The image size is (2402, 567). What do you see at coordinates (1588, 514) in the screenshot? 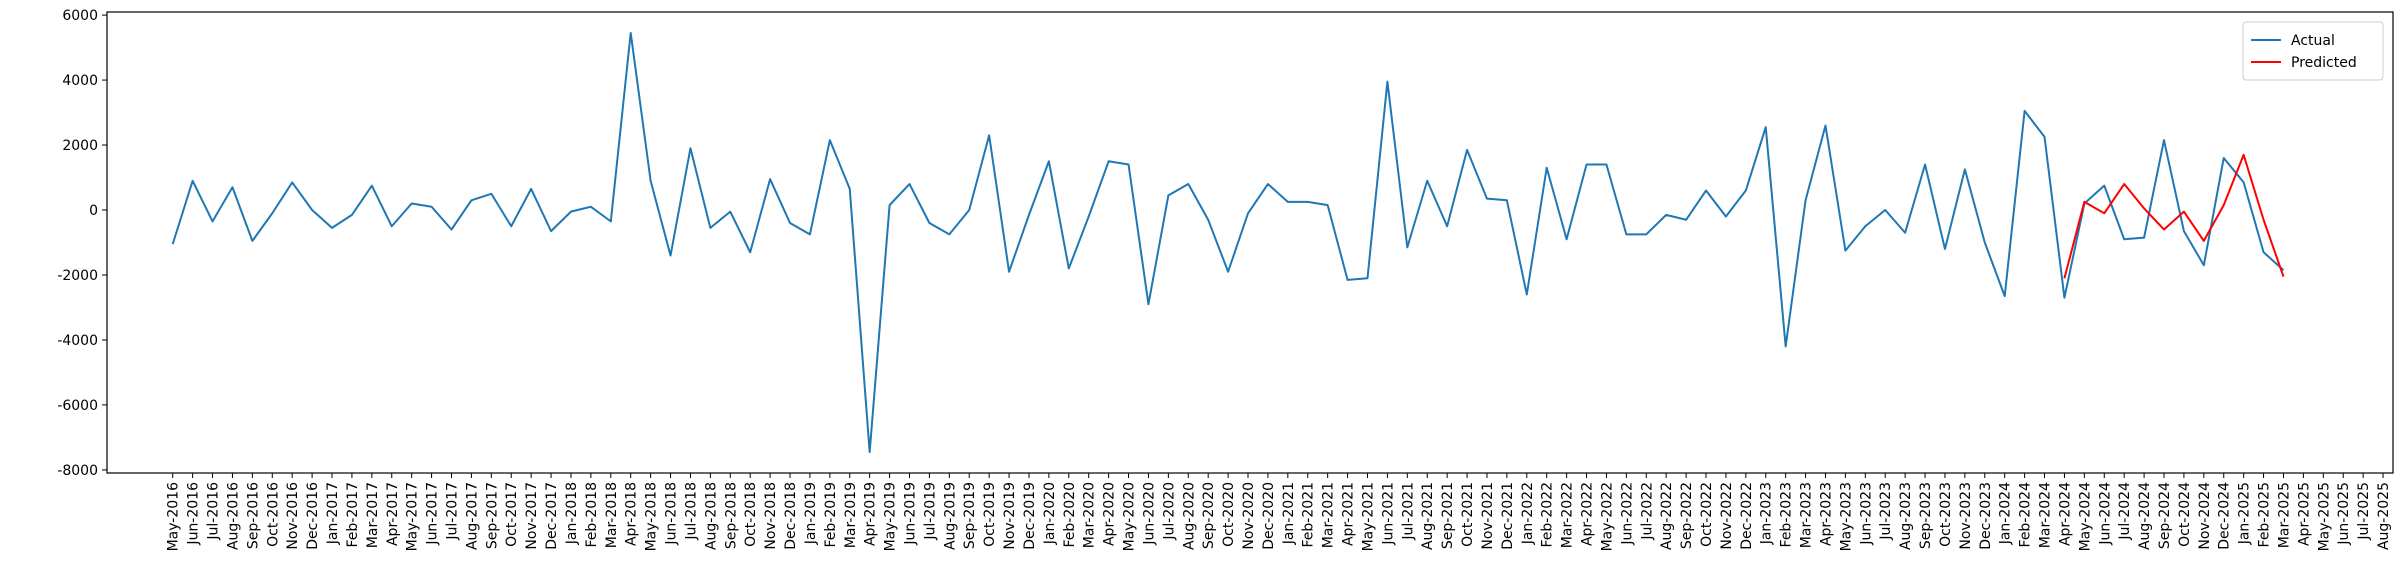
I see `x-tick-label: Apr-2022` at bounding box center [1588, 514].